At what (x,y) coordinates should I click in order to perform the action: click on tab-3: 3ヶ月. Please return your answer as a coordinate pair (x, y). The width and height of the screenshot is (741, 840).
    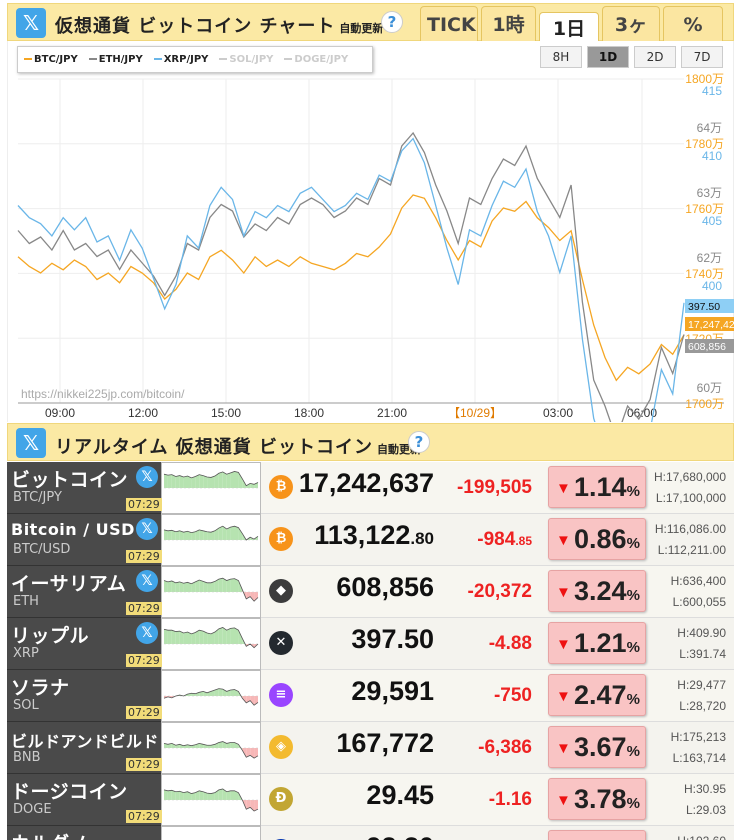
    Looking at the image, I should click on (631, 39).